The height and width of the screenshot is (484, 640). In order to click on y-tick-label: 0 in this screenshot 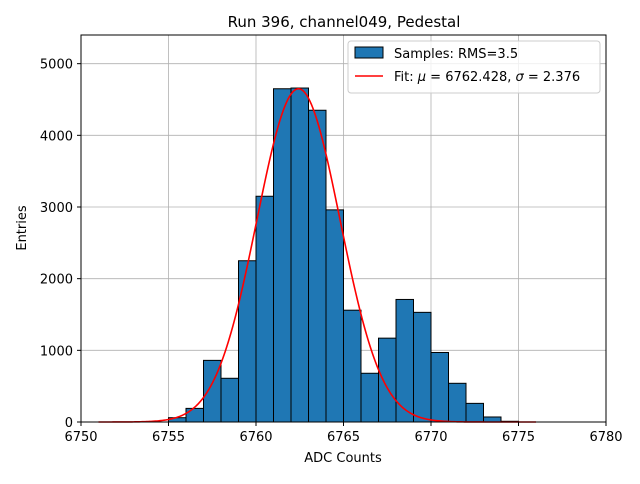, I will do `click(69, 423)`.